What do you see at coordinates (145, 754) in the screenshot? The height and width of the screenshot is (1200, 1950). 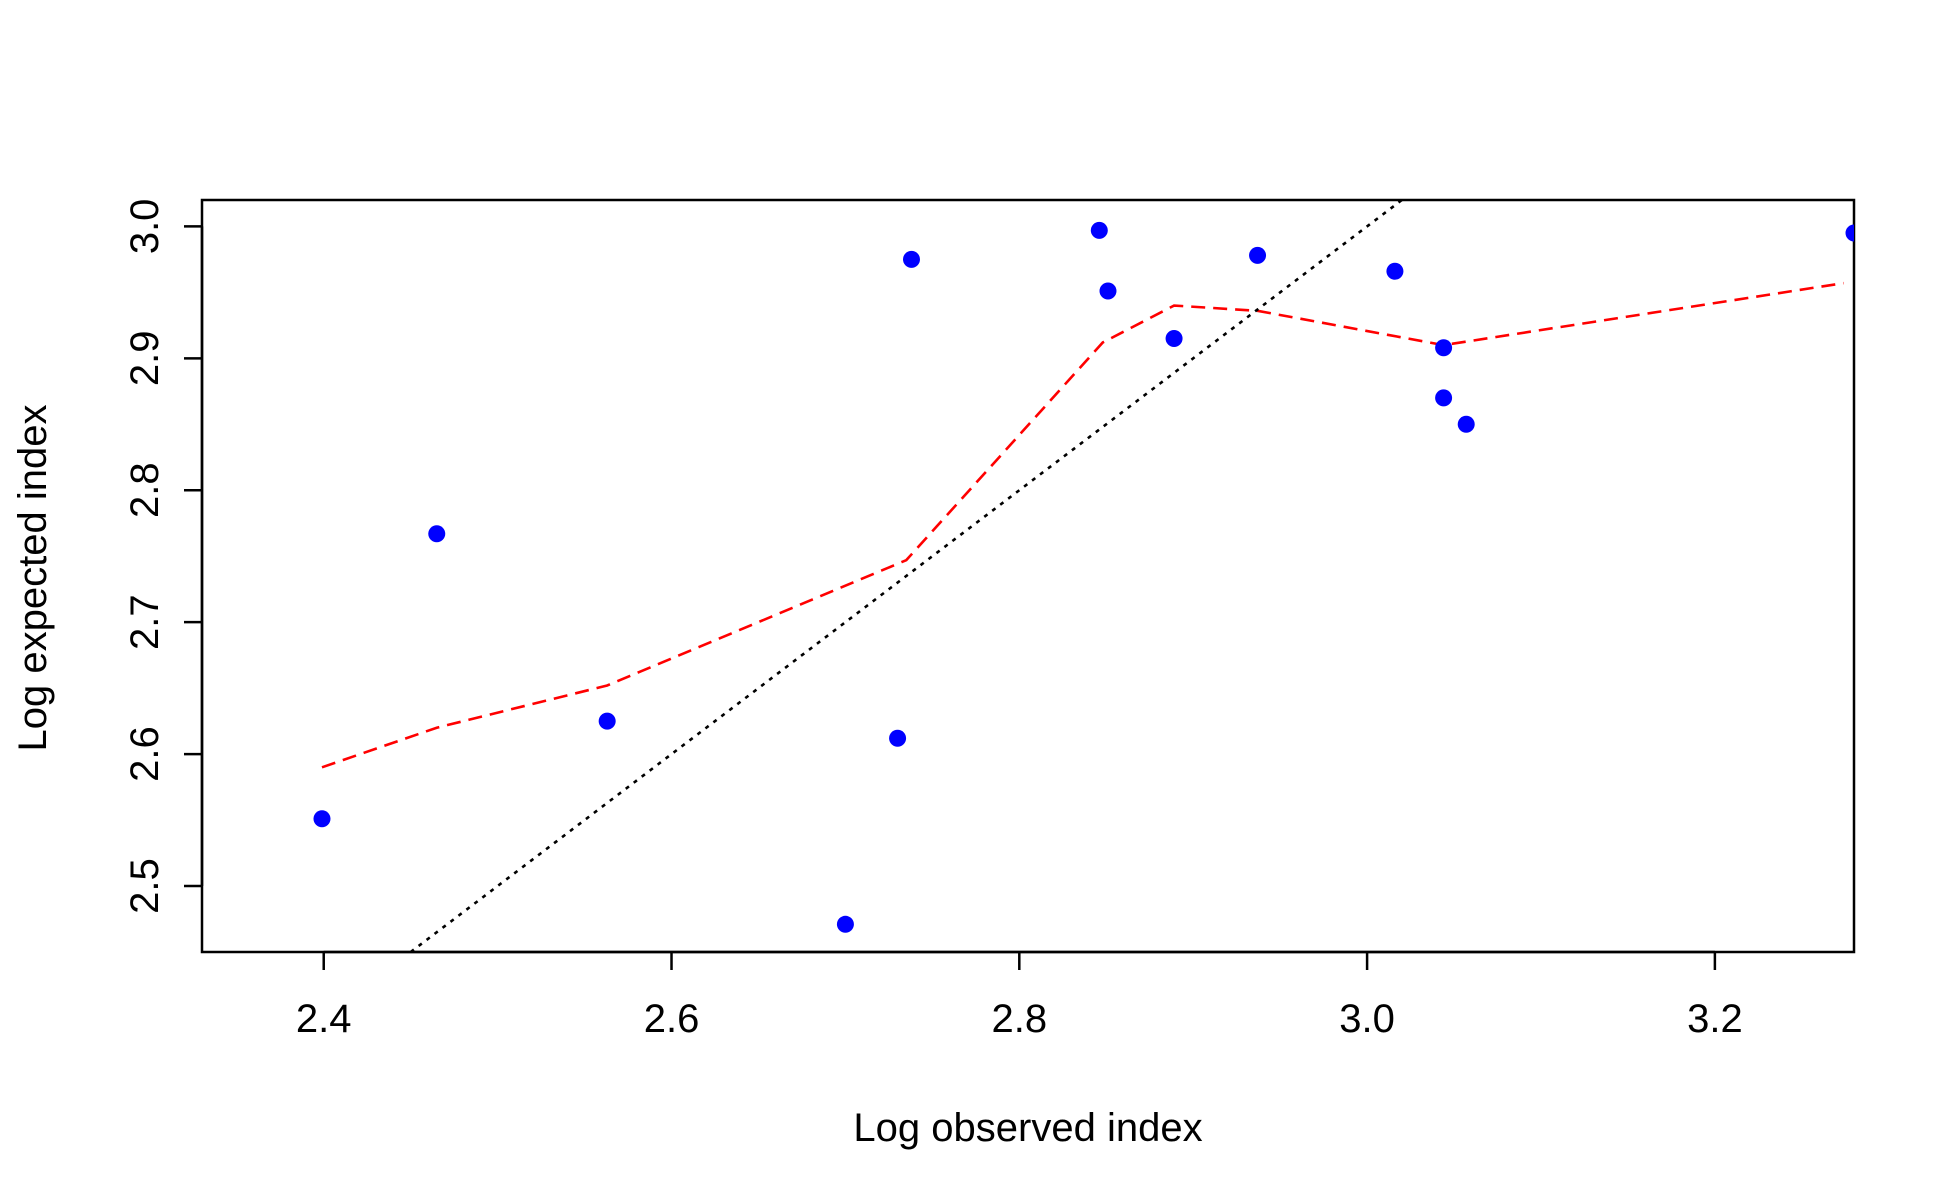 I see `y-tick-label: 2.6` at bounding box center [145, 754].